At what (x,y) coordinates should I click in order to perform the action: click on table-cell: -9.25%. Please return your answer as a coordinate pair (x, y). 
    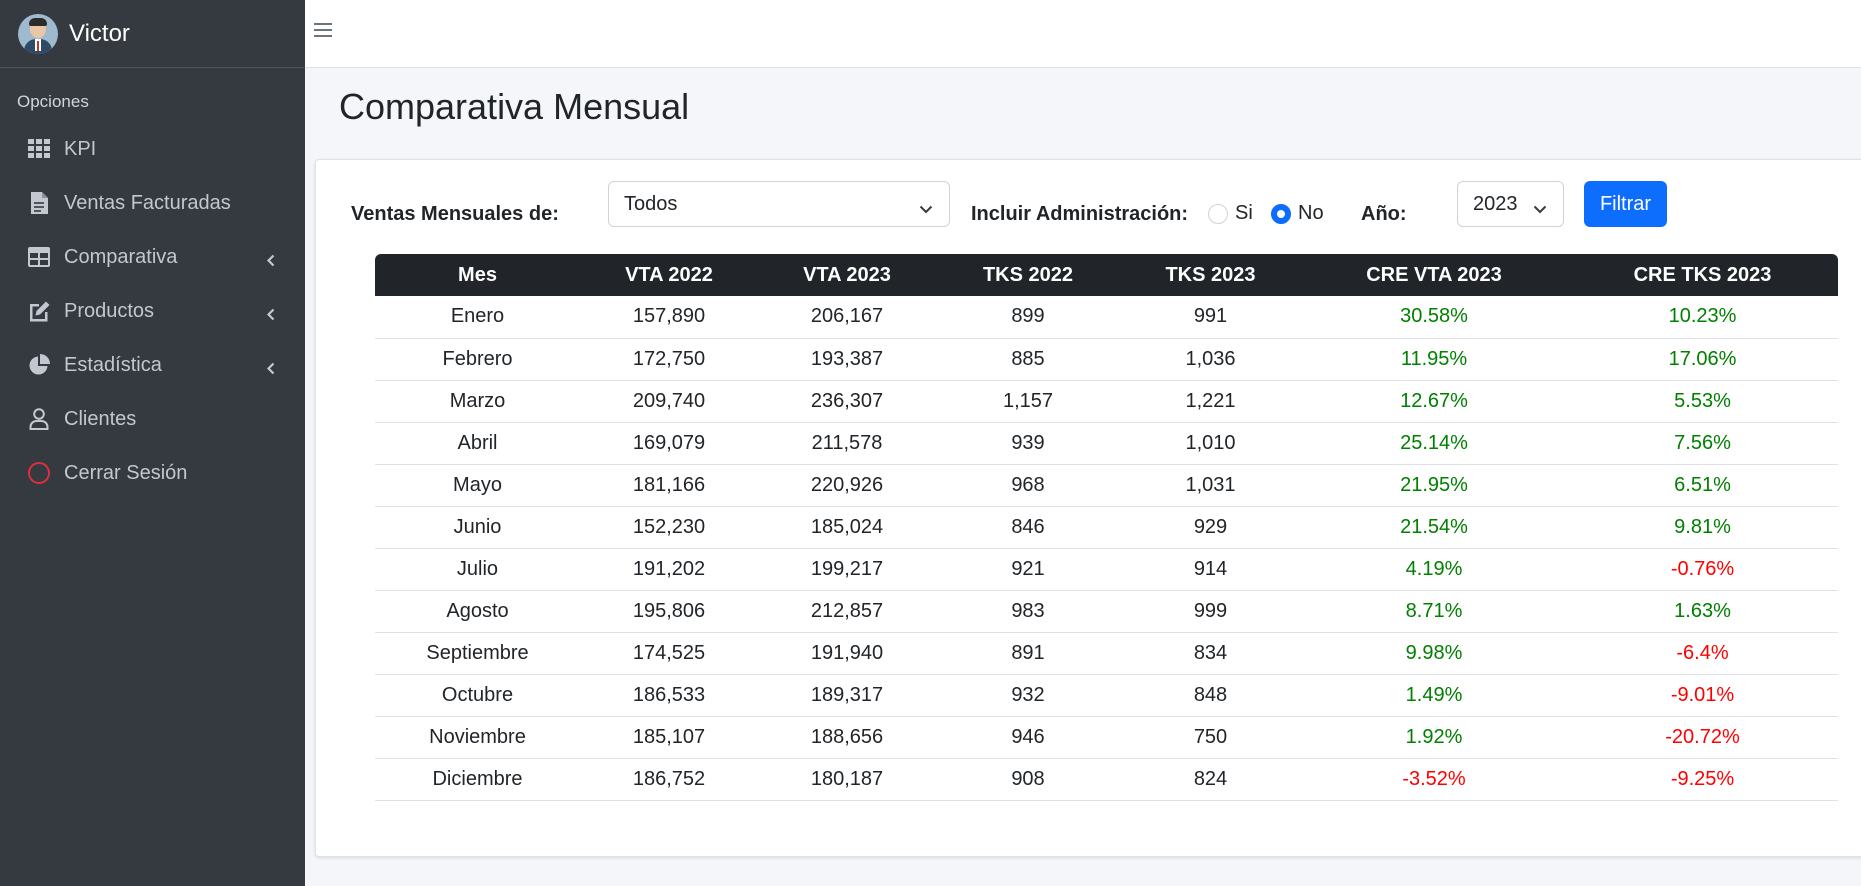
    Looking at the image, I should click on (1702, 779).